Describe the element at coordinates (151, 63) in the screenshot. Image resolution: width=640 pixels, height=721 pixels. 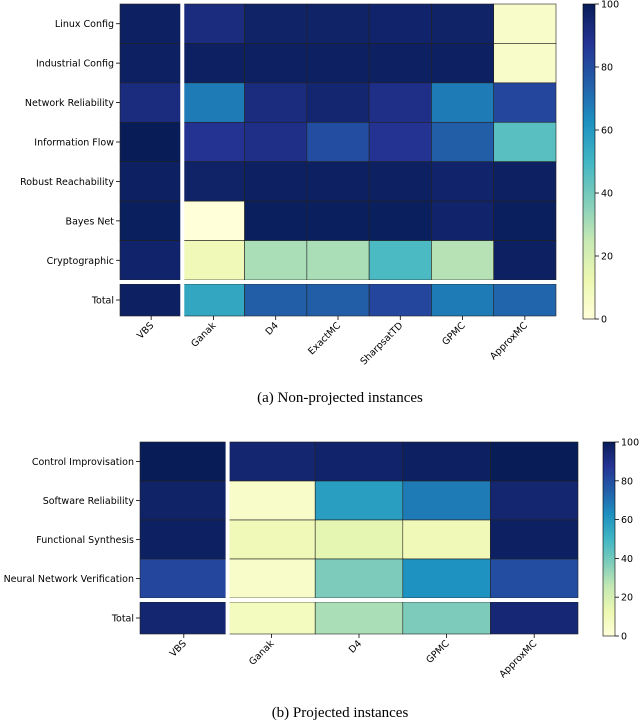
I see `cell-industrial-config-vbs` at that location.